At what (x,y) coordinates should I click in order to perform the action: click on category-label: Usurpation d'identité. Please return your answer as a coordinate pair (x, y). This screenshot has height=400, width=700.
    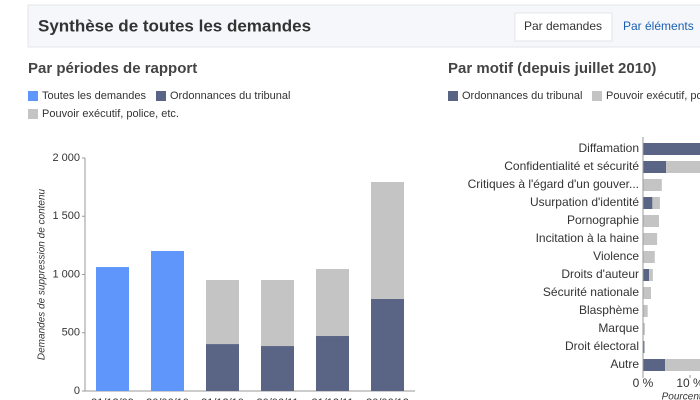
    Looking at the image, I should click on (584, 202).